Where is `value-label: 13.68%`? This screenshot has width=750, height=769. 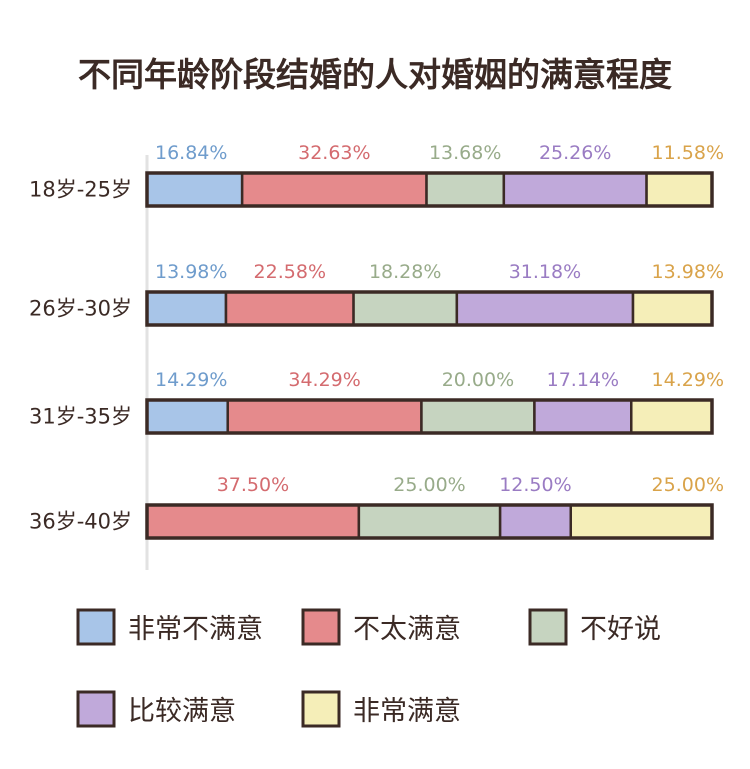
value-label: 13.68% is located at coordinates (465, 153).